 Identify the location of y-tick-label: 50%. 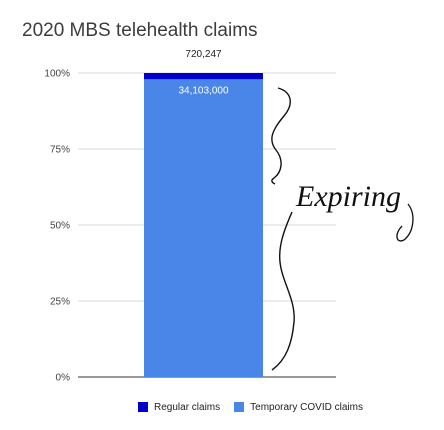
(60, 226).